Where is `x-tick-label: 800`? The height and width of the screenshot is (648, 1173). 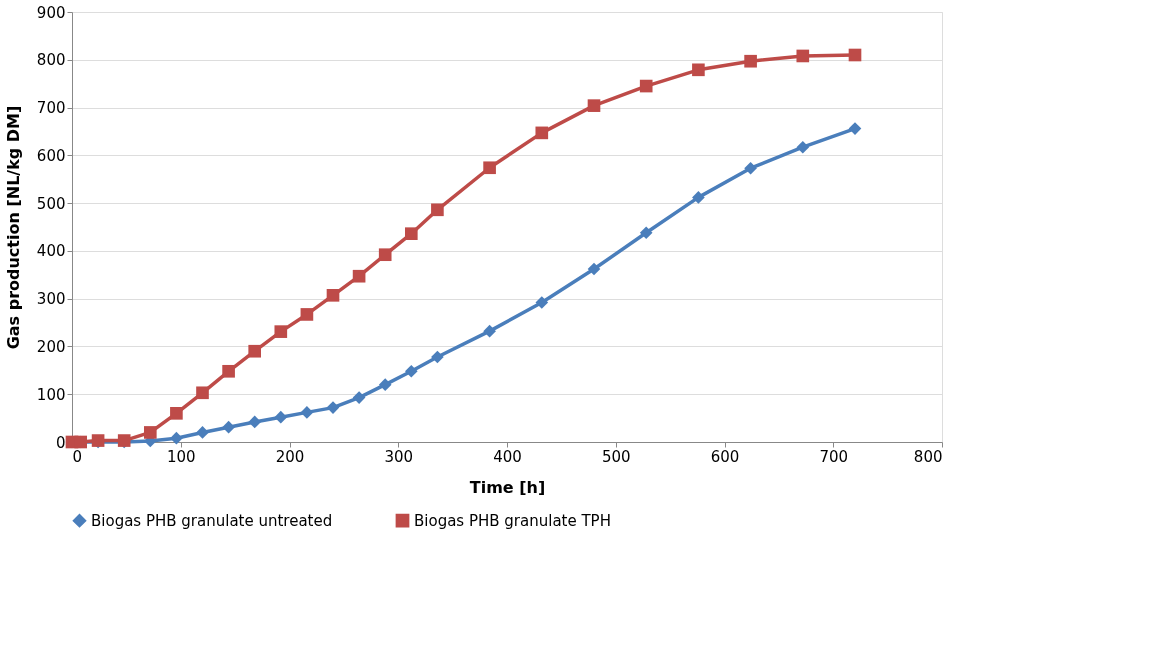
x-tick-label: 800 is located at coordinates (928, 456).